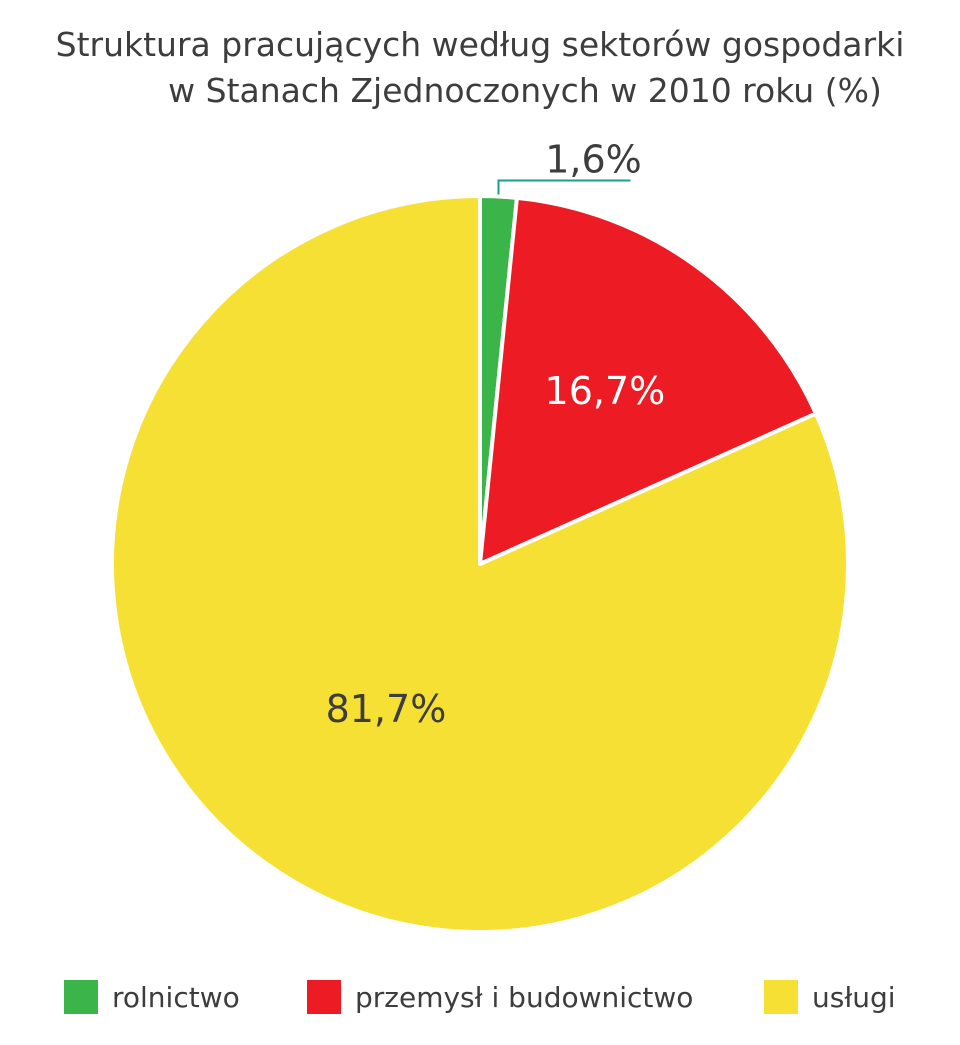 This screenshot has height=1045, width=960. I want to click on legend-item-przemysl: przemysł i budownictwo, so click(500, 997).